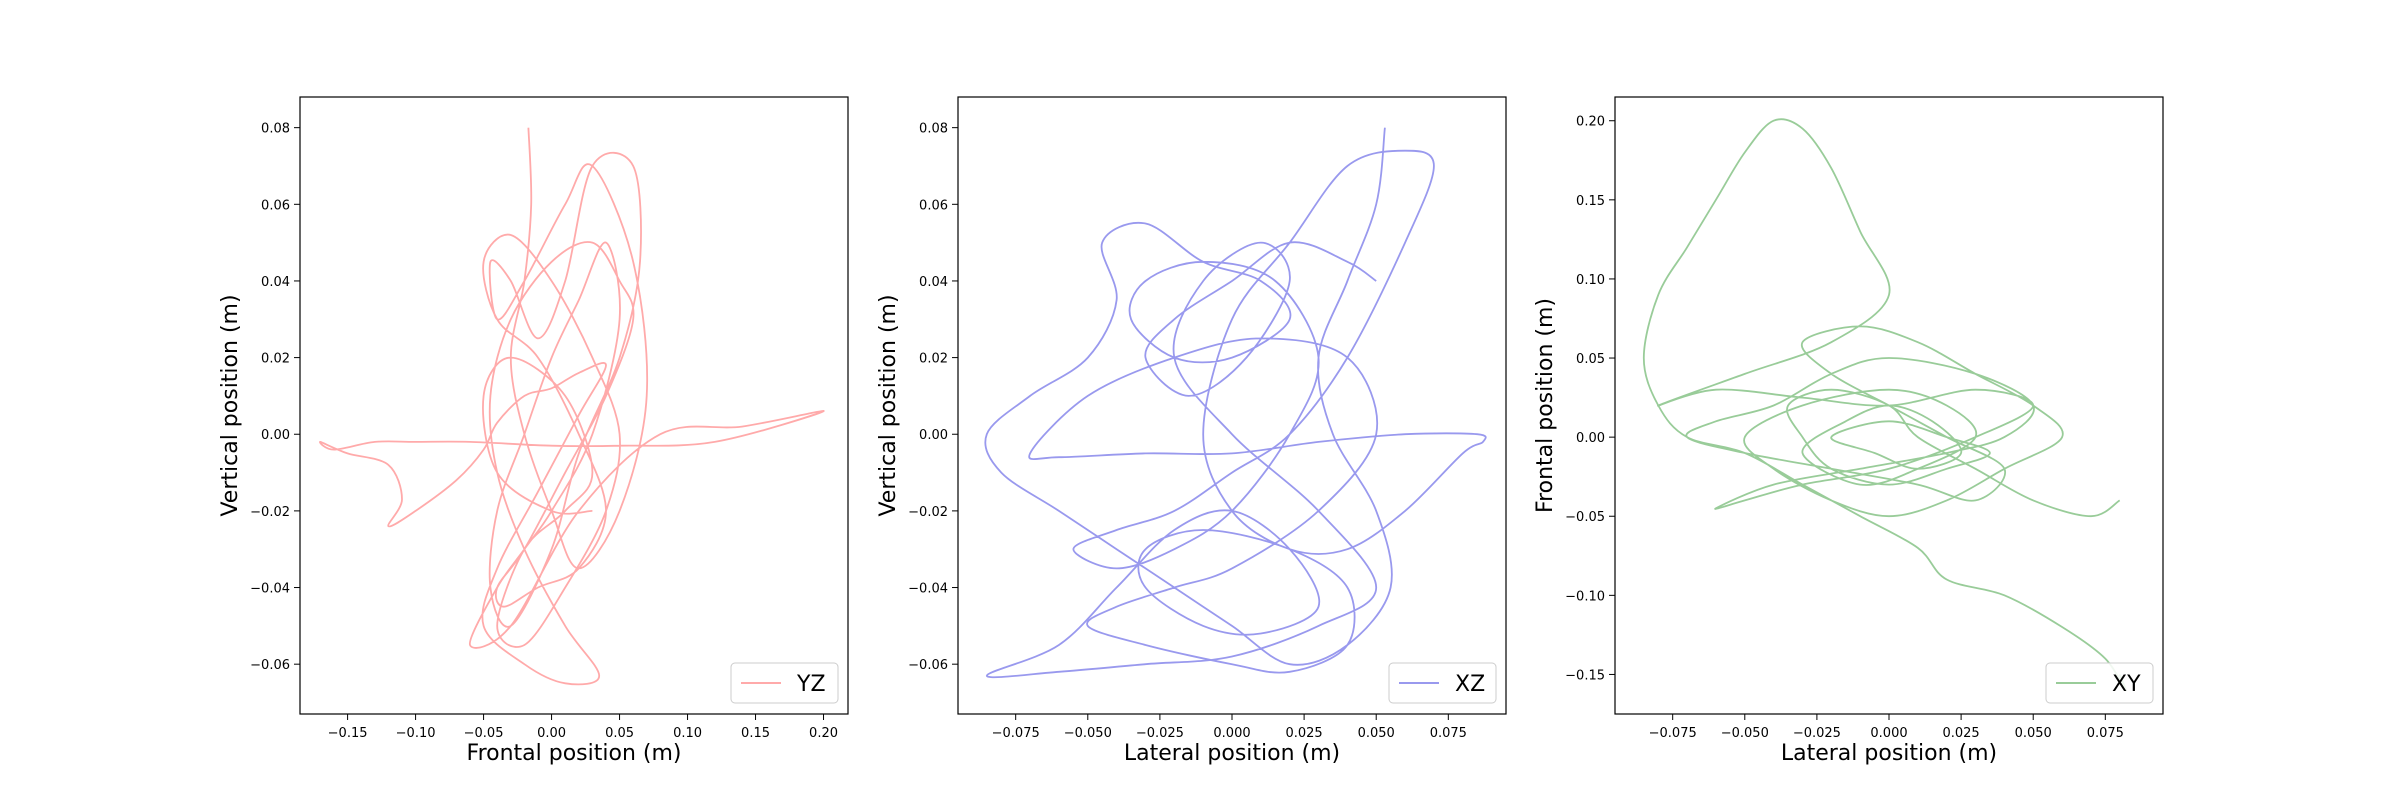 The image size is (2400, 800). What do you see at coordinates (1231, 733) in the screenshot?
I see `xz-x-tick-label: 0.000` at bounding box center [1231, 733].